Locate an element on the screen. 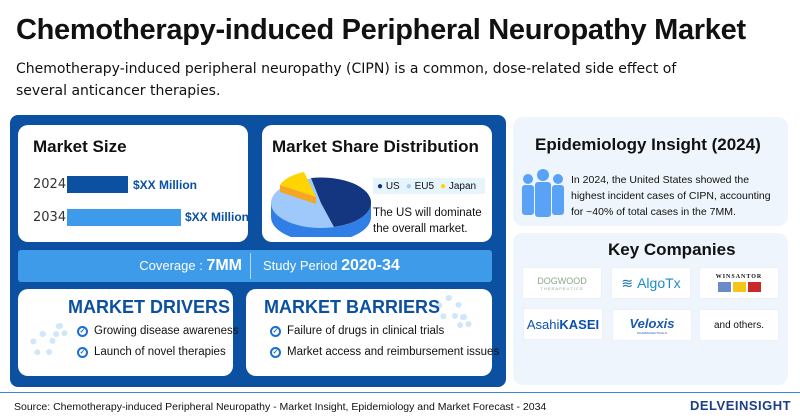  bar-2034 is located at coordinates (124, 217).